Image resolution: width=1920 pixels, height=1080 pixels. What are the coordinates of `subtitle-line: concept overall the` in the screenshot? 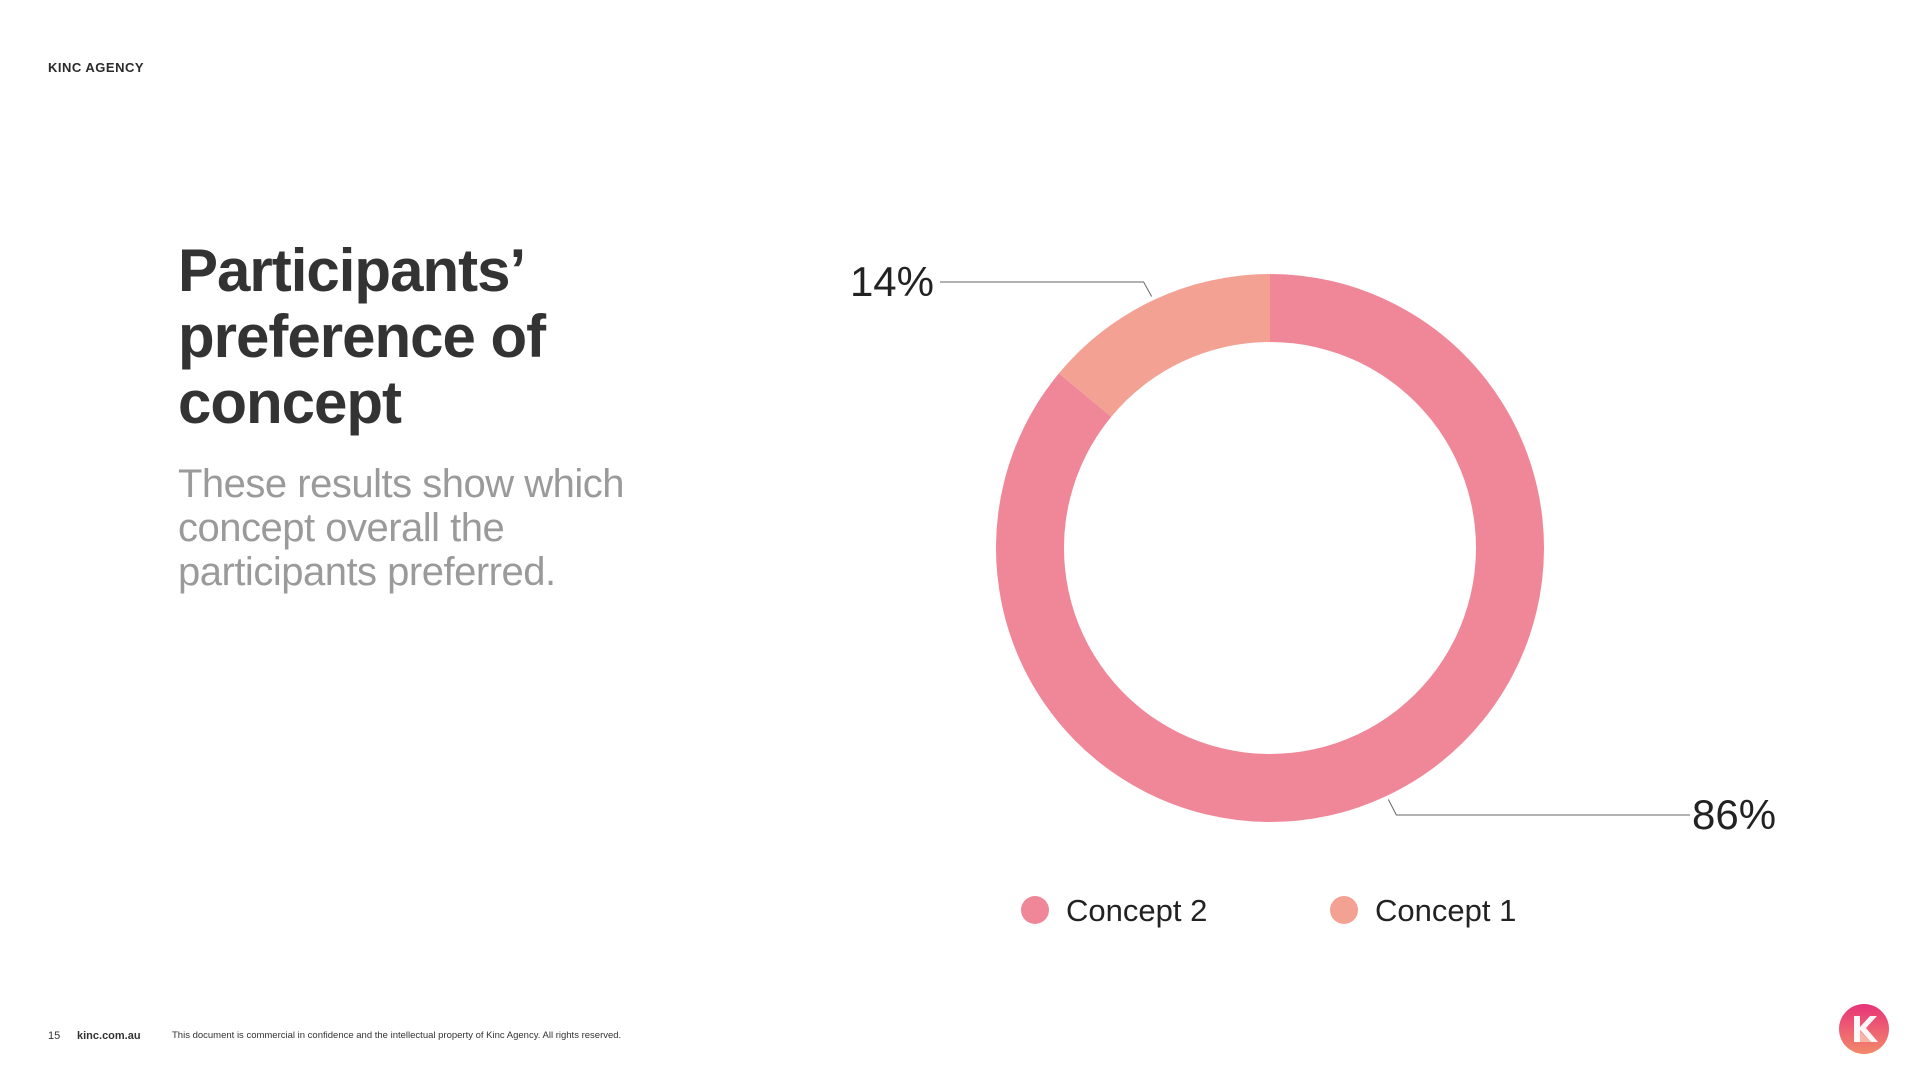 It's located at (341, 528).